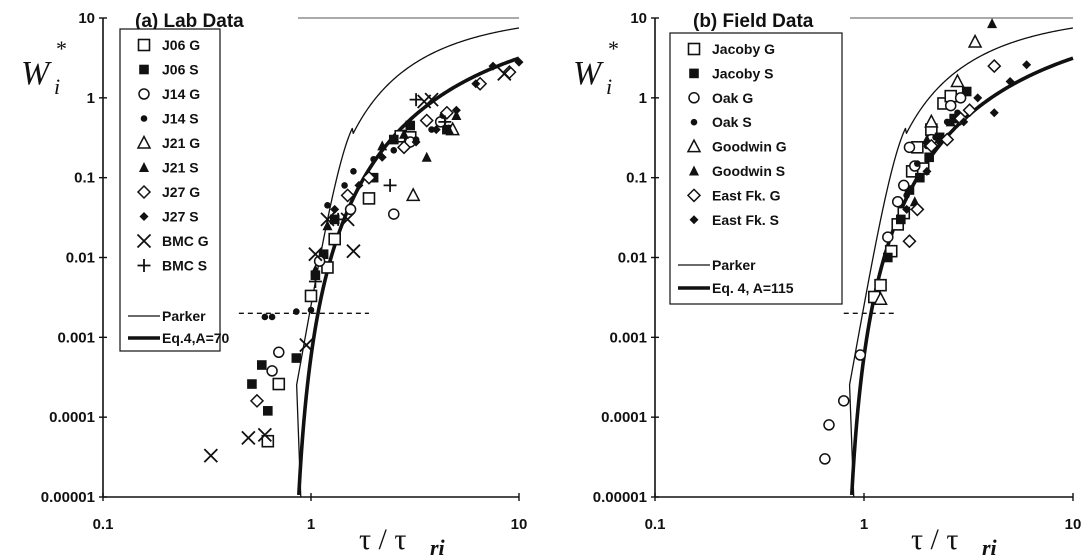 Image resolution: width=1089 pixels, height=556 pixels. I want to click on y-axis-label: W, so click(36, 73).